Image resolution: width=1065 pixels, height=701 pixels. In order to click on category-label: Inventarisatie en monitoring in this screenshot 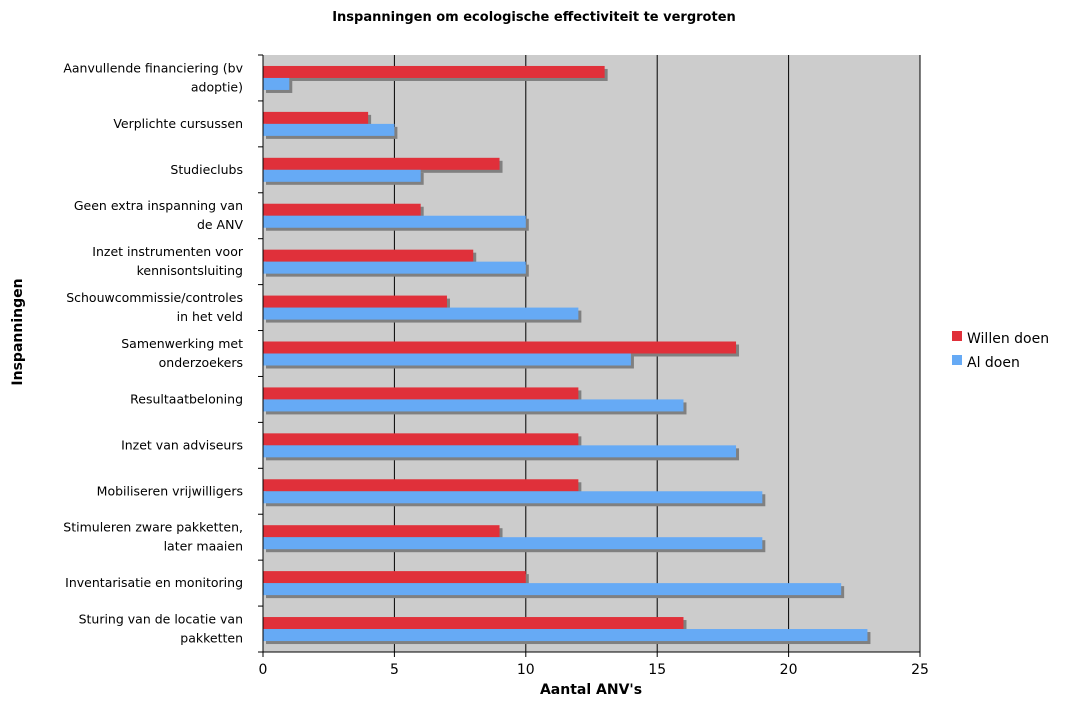, I will do `click(154, 582)`.